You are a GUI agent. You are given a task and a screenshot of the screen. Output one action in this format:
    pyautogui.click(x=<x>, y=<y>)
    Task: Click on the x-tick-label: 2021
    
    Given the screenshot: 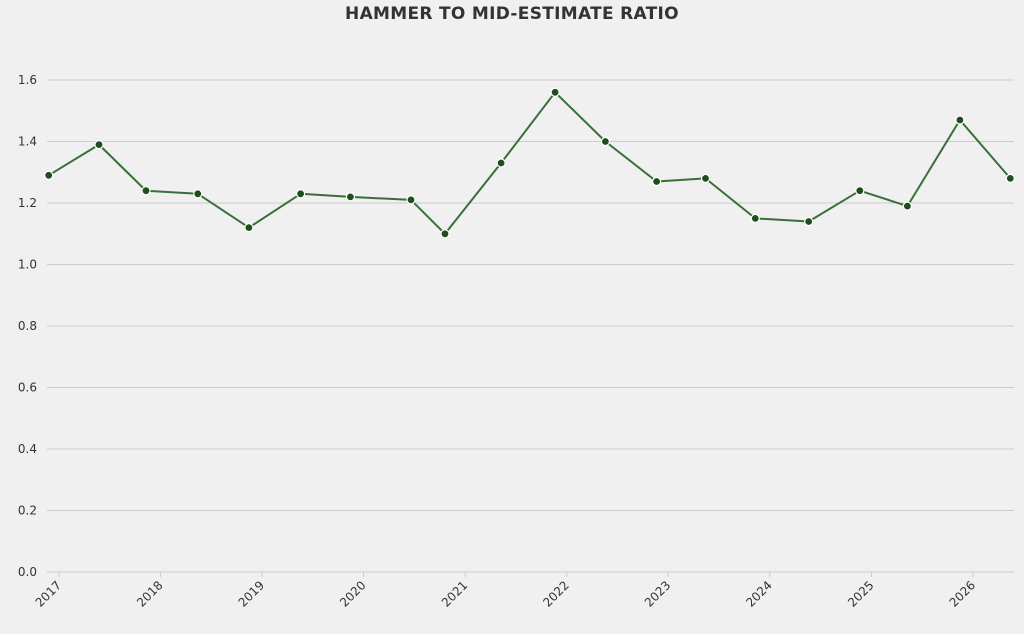 What is the action you would take?
    pyautogui.click(x=454, y=593)
    